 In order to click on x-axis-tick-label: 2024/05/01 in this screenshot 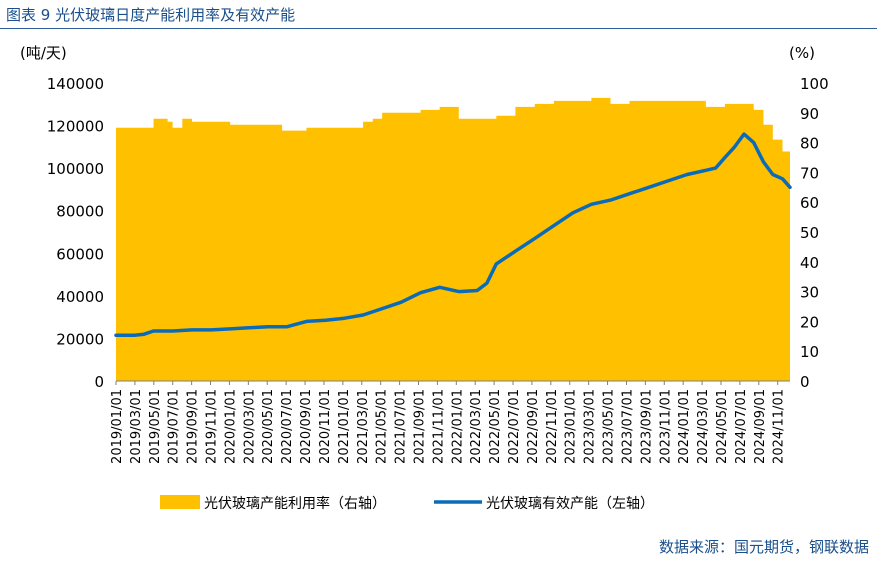, I will do `click(722, 426)`.